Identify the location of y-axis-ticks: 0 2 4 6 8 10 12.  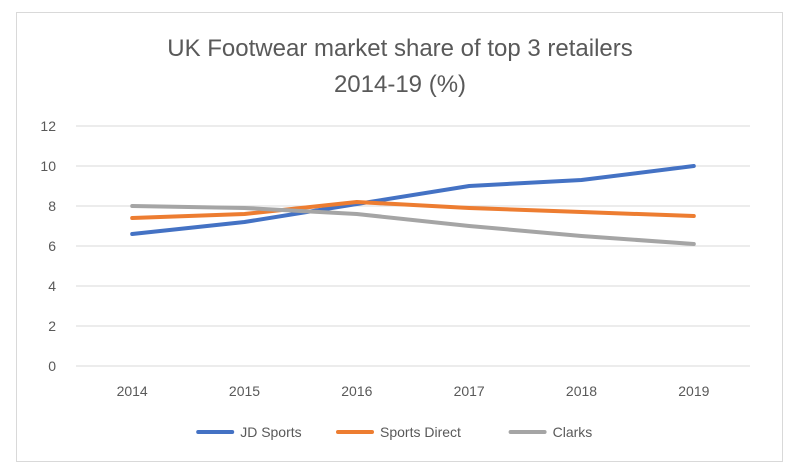
(48, 246).